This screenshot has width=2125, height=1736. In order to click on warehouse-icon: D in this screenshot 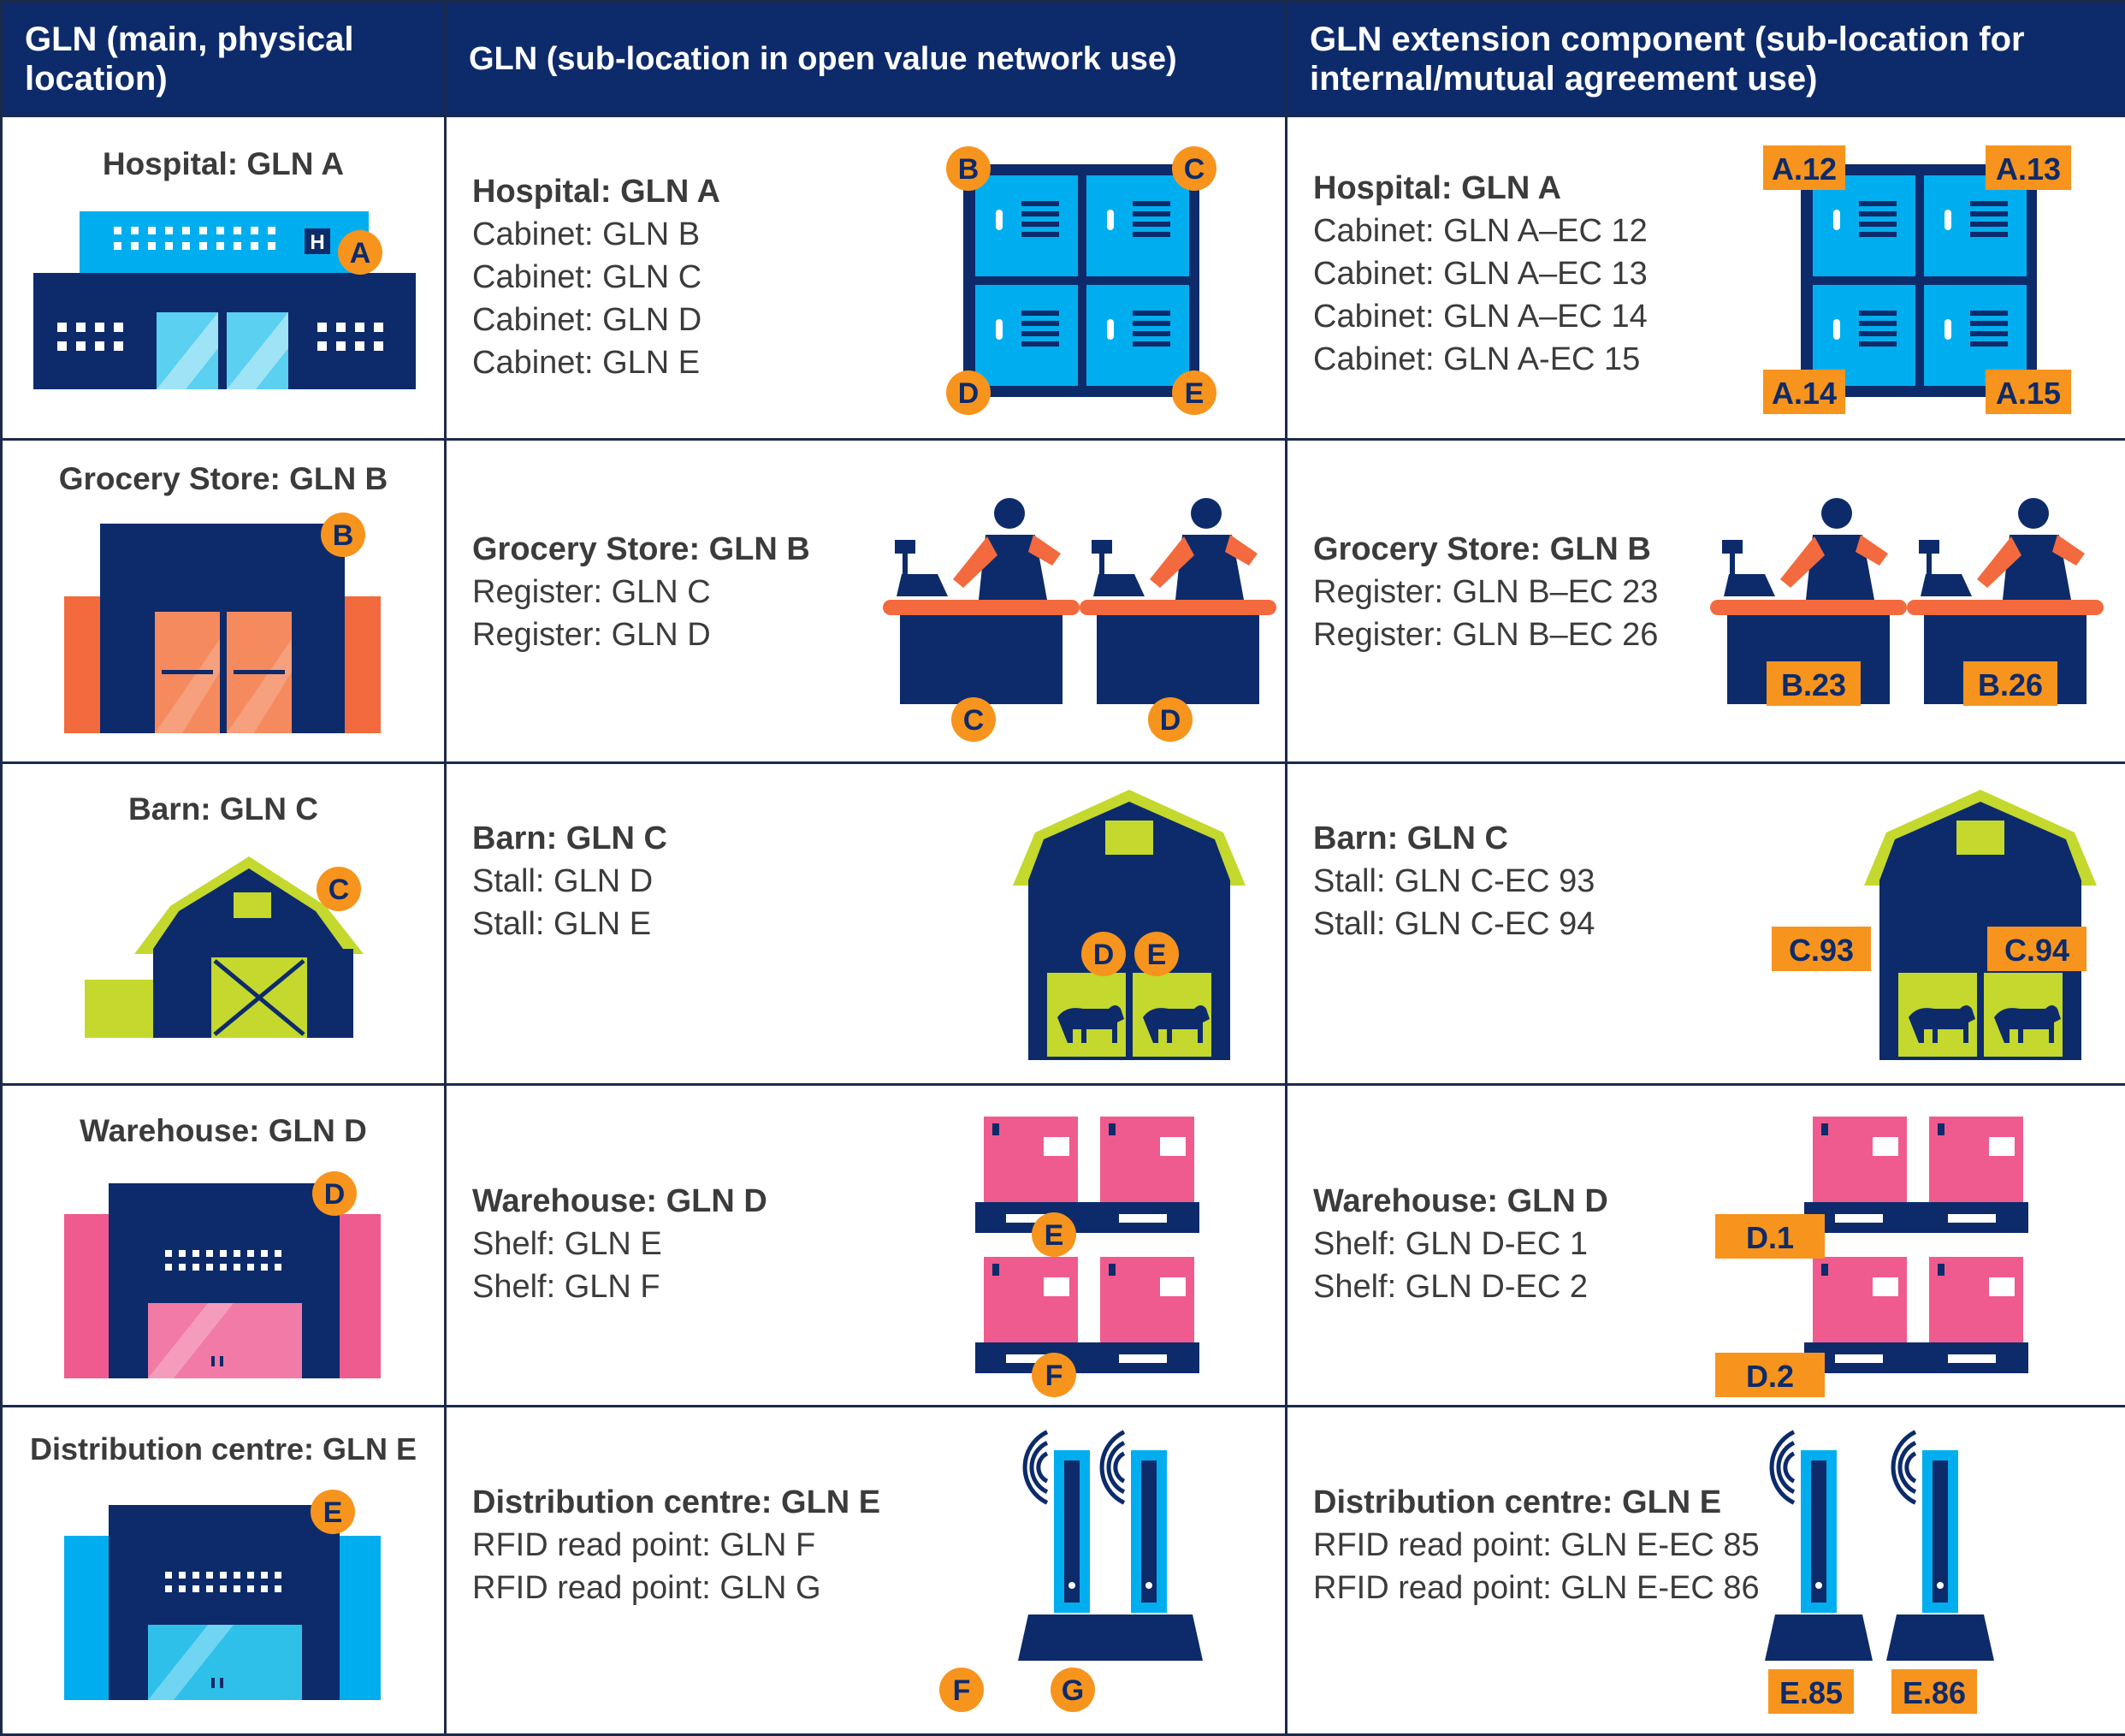, I will do `click(224, 1246)`.